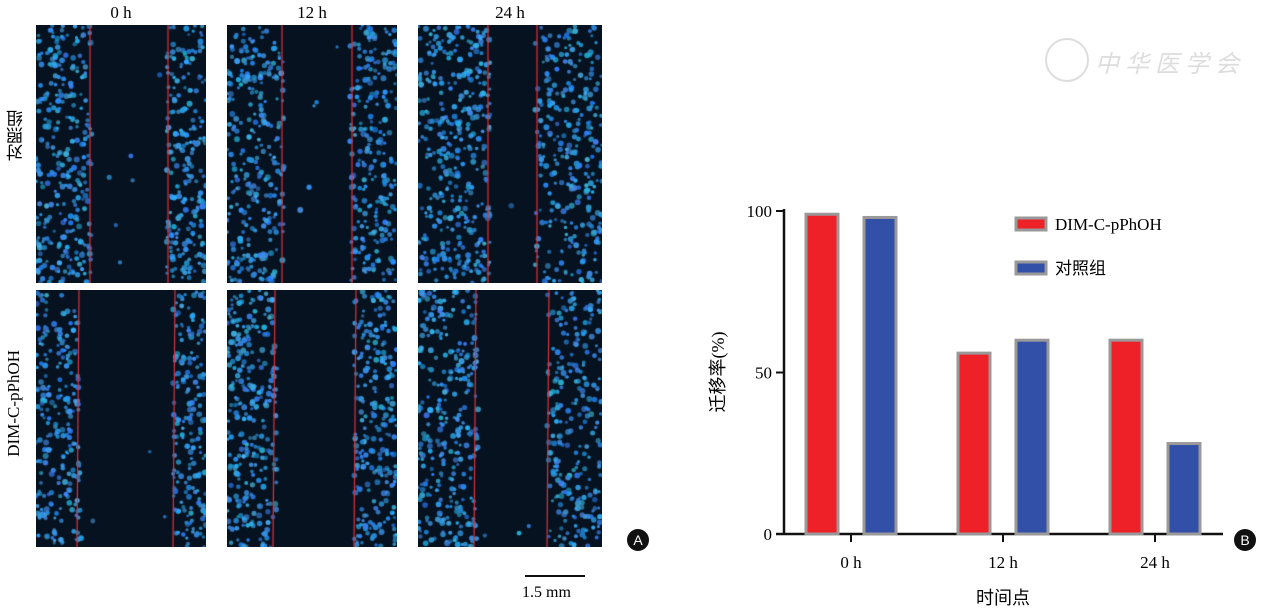  Describe the element at coordinates (312, 12) in the screenshot. I see `column-label-12h: 12 h` at that location.